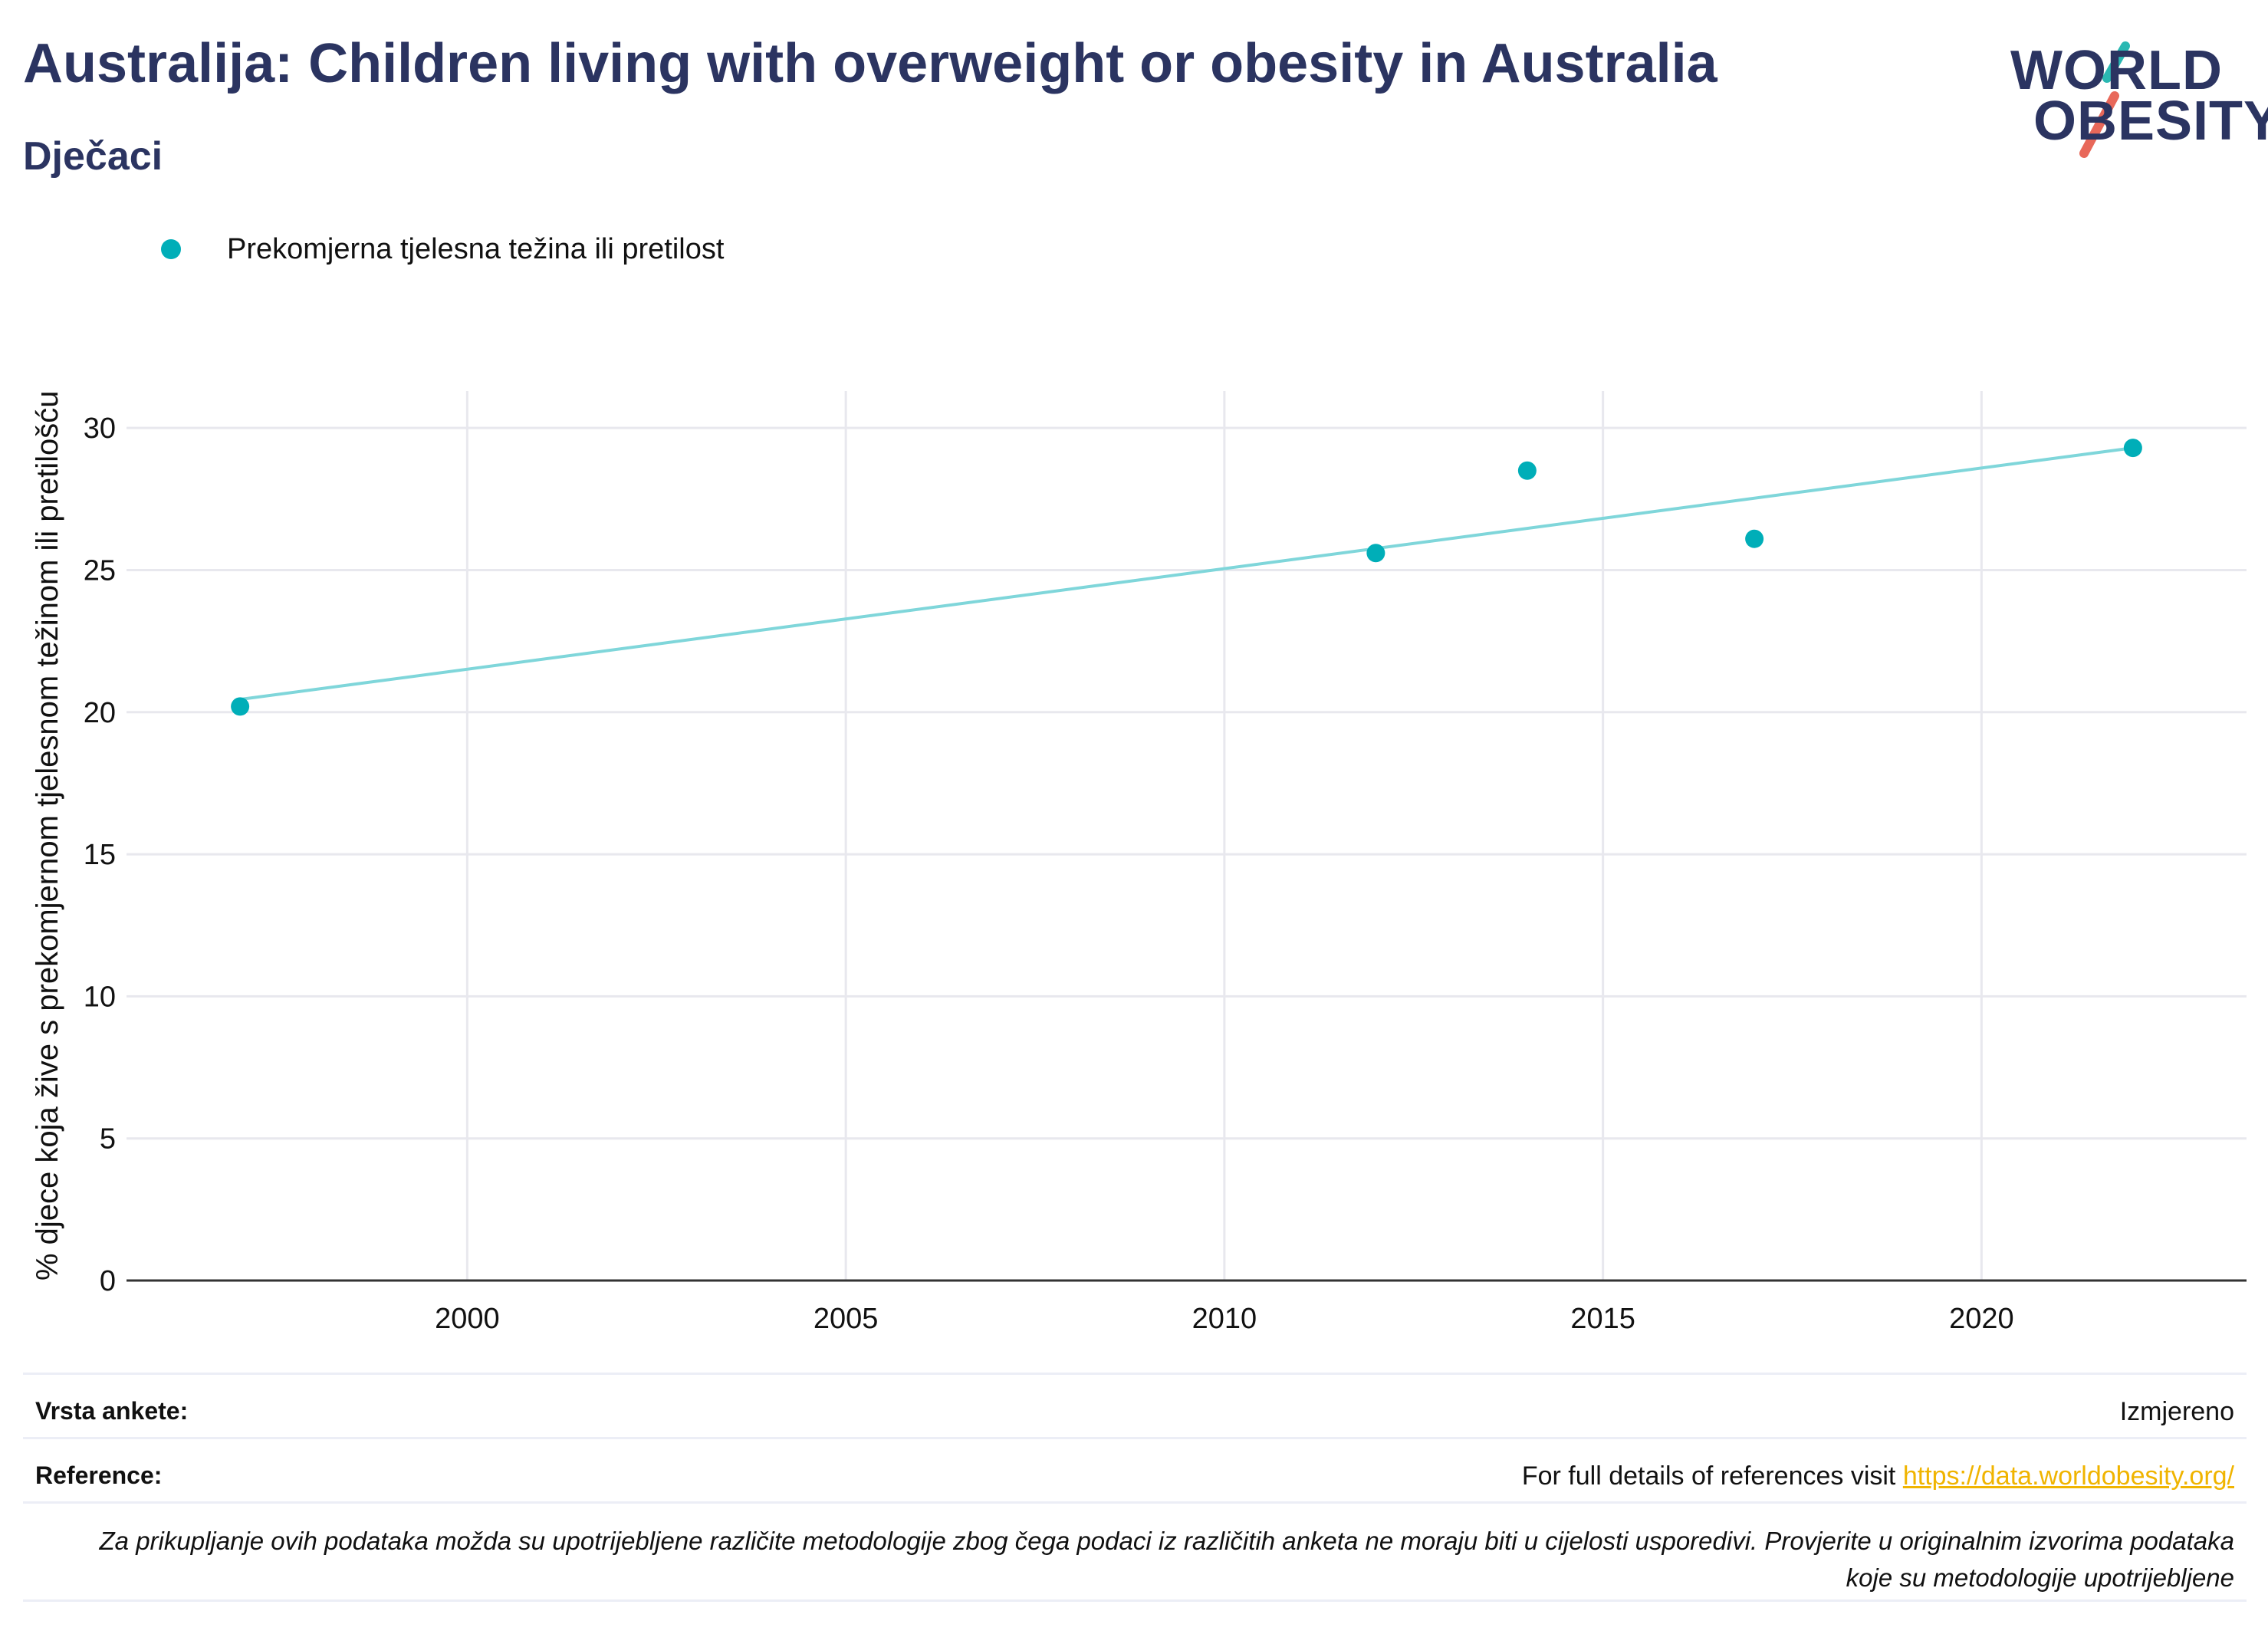  What do you see at coordinates (108, 1139) in the screenshot?
I see `y-tick-label: 5` at bounding box center [108, 1139].